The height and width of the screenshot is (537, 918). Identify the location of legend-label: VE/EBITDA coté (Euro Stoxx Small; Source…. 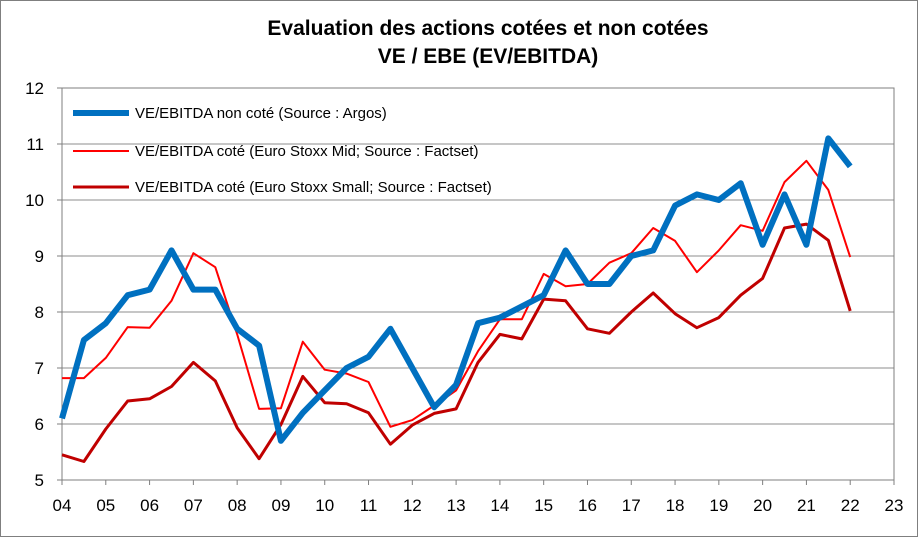
(313, 187).